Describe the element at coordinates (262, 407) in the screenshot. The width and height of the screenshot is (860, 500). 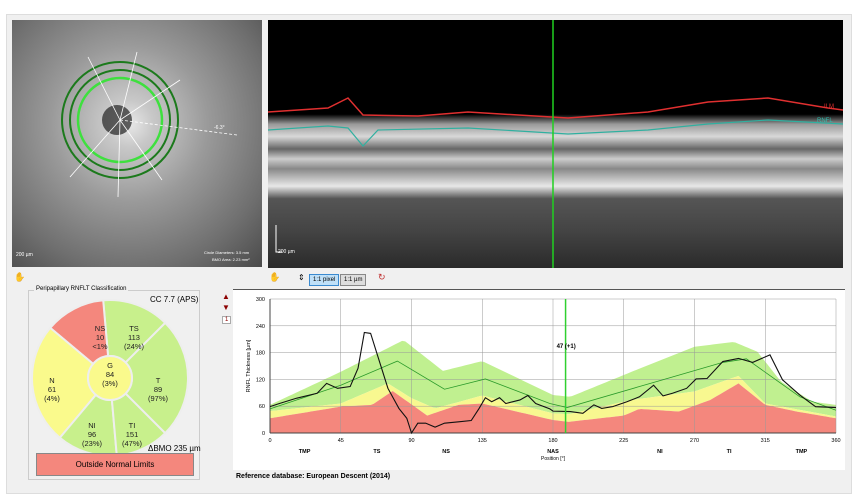
I see `y-tick-label: 60` at that location.